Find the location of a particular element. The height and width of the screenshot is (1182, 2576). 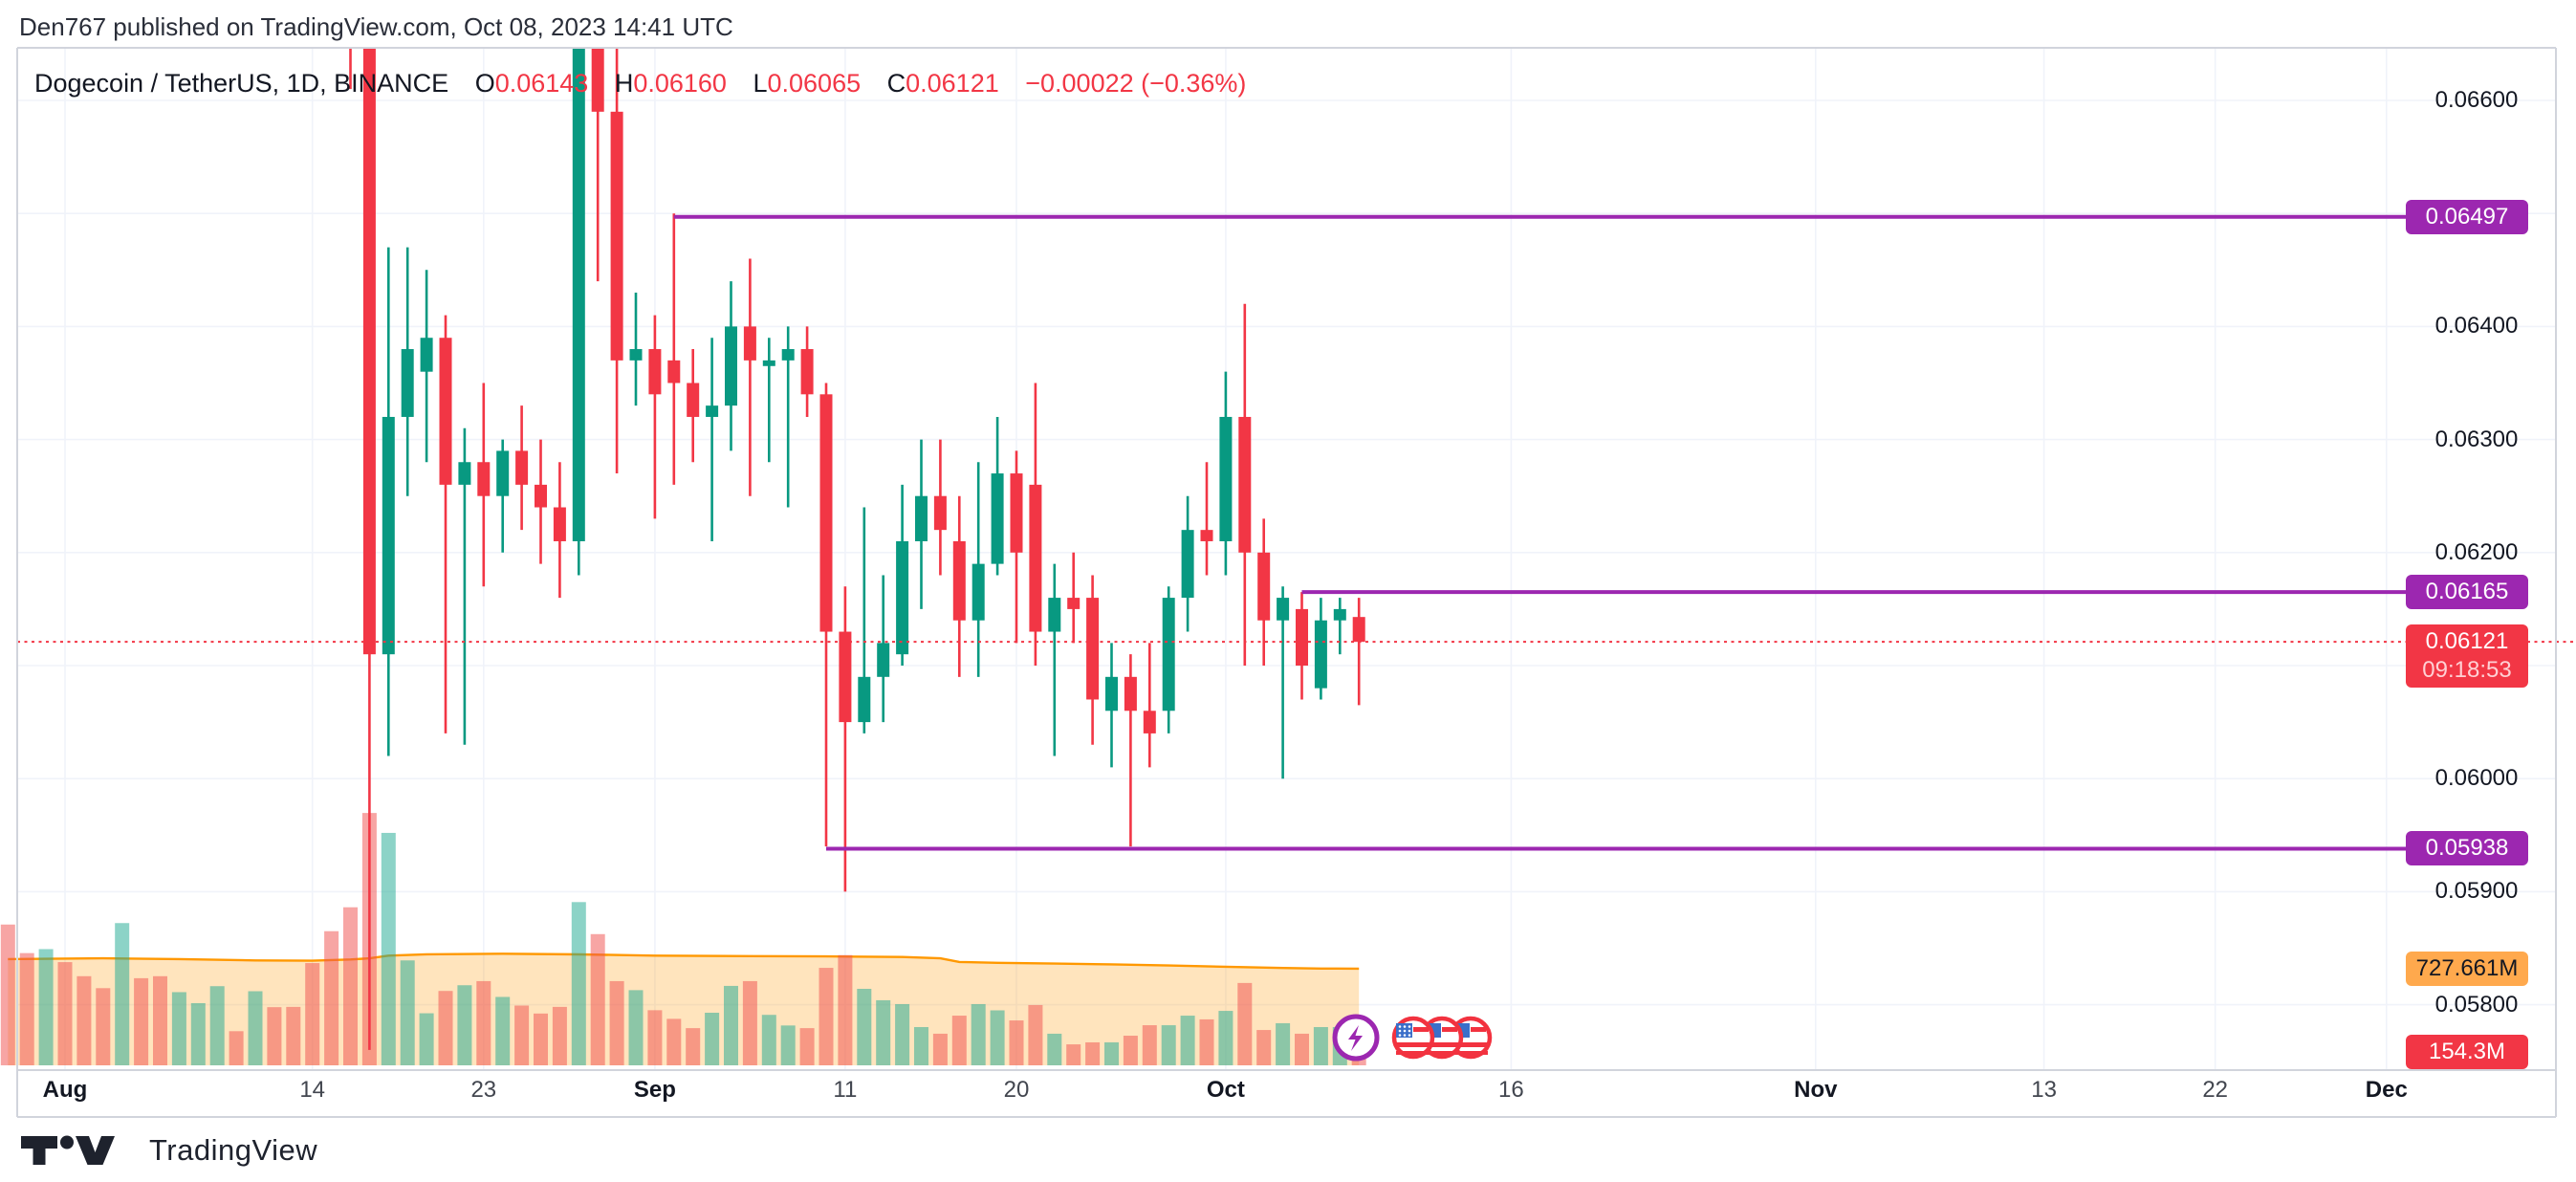

time-tick-label: 13 is located at coordinates (2044, 1090).